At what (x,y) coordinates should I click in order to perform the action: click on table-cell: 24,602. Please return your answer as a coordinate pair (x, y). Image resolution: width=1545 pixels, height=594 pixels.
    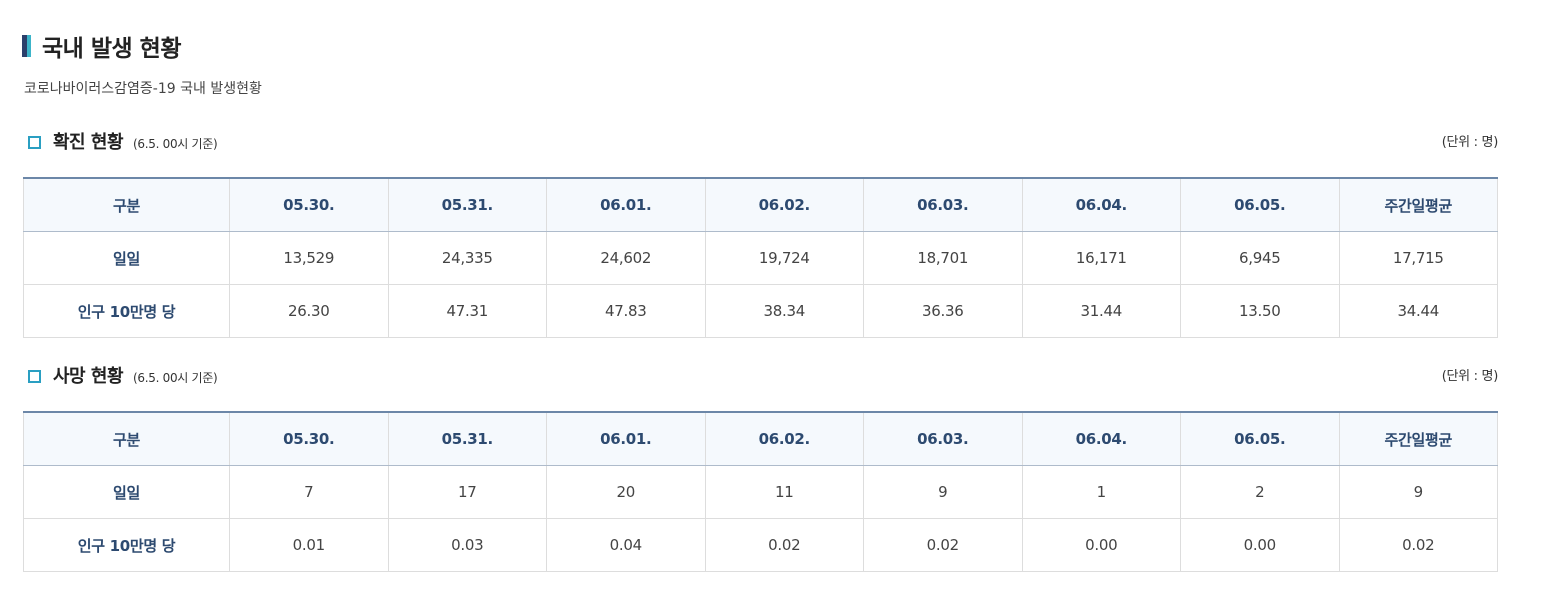
    Looking at the image, I should click on (626, 258).